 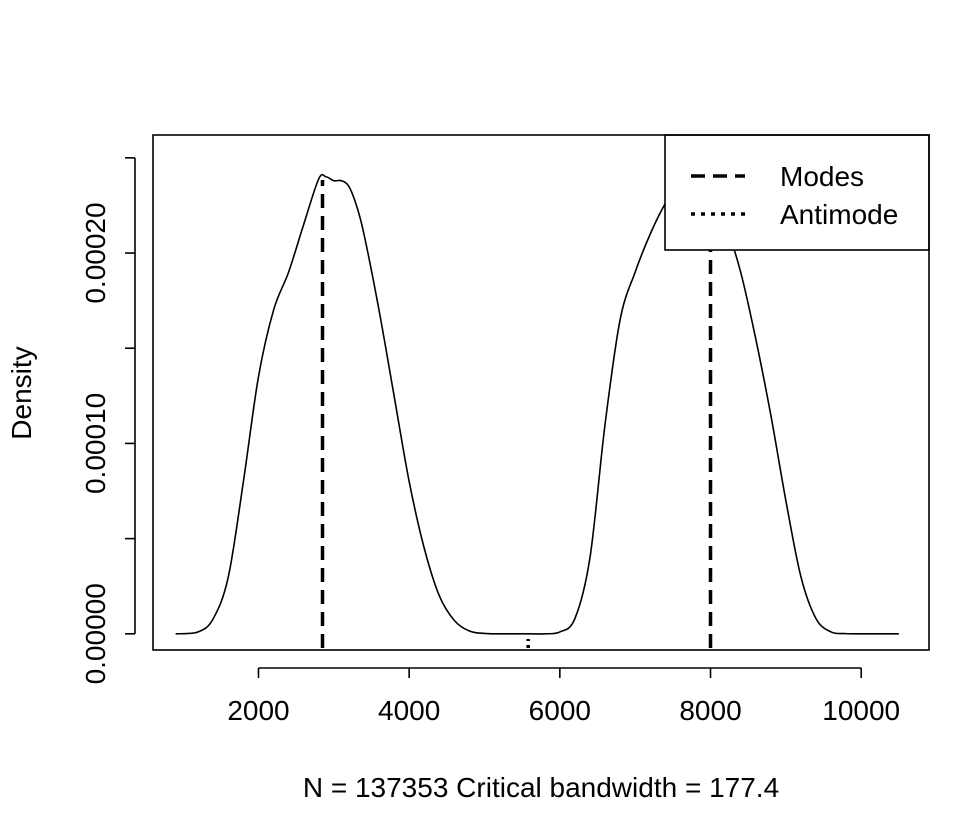 I want to click on y-axis-tick-label: 0.00020, so click(x=95, y=252).